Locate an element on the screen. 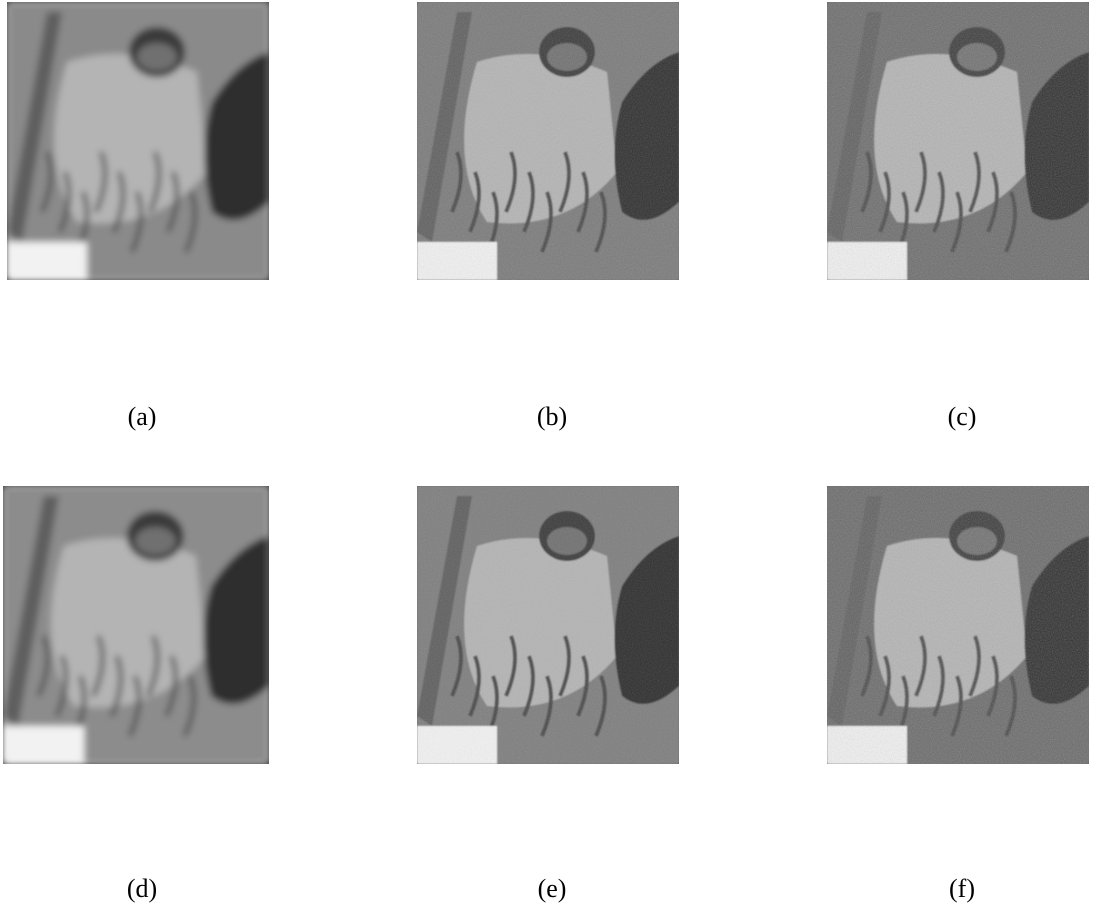 Image resolution: width=1097 pixels, height=913 pixels. owl-picture-c is located at coordinates (958, 141).